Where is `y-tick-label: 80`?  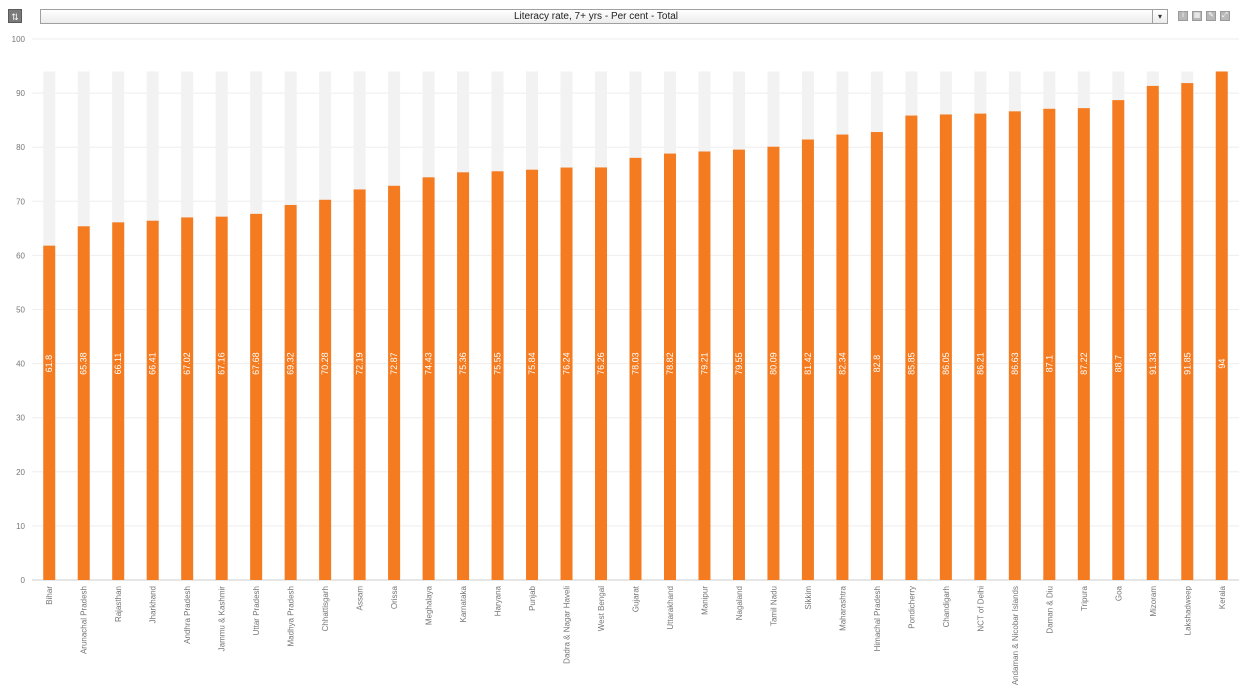
y-tick-label: 80 is located at coordinates (20, 147).